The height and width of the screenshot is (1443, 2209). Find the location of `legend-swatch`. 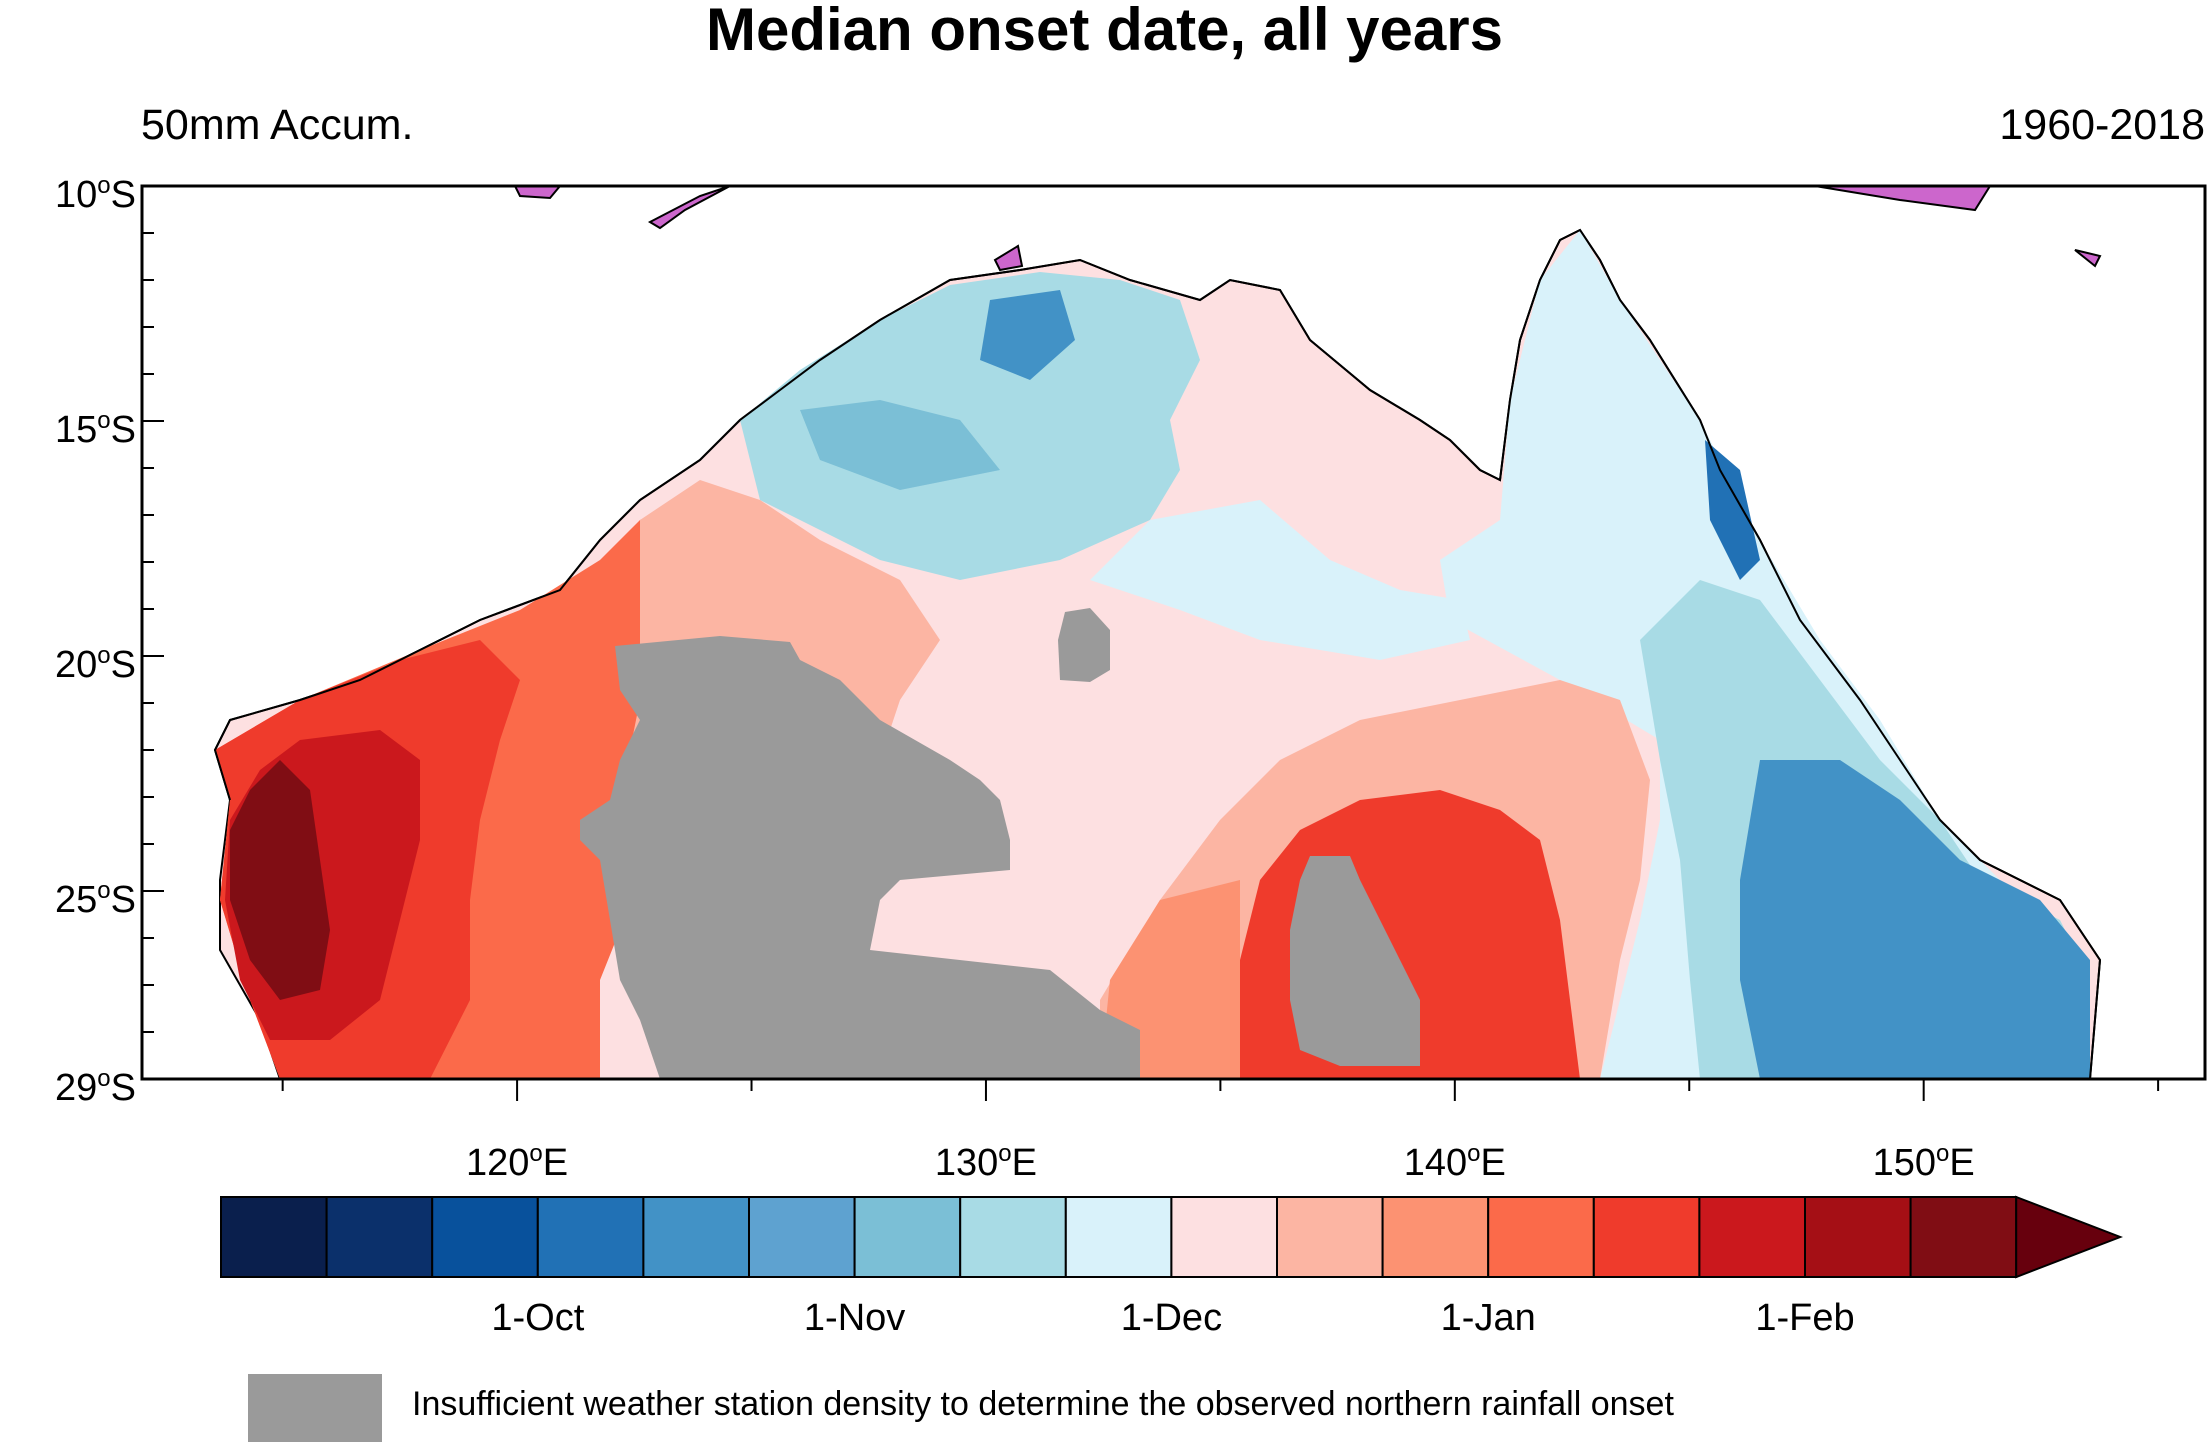

legend-swatch is located at coordinates (315, 1408).